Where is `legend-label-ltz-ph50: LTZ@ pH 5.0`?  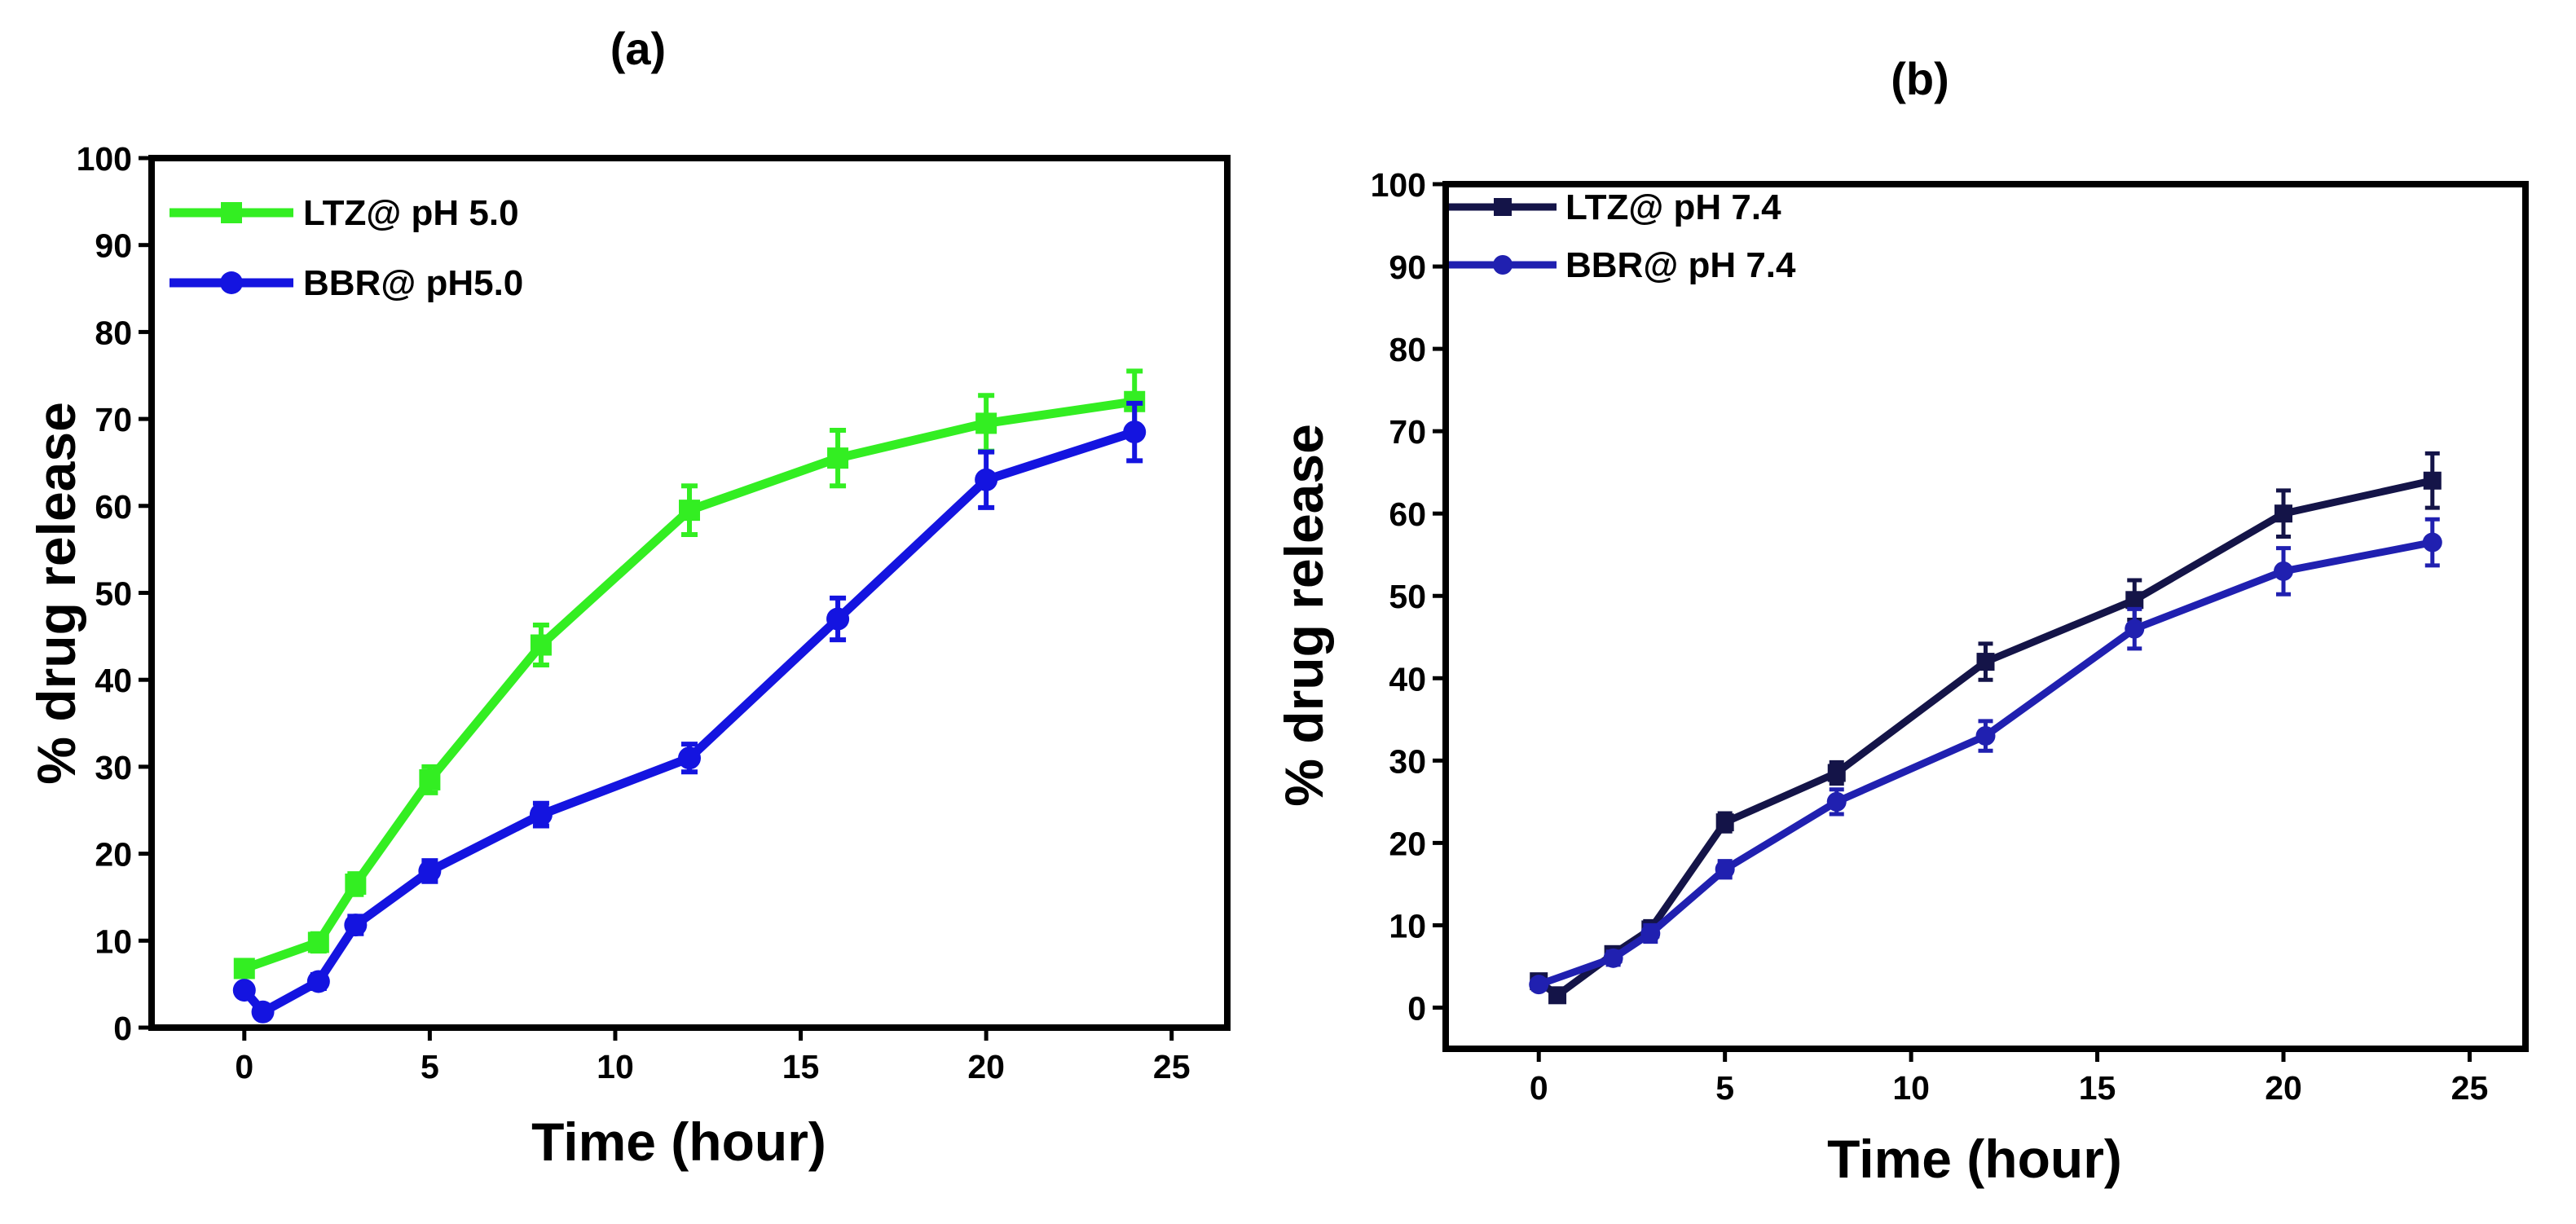
legend-label-ltz-ph50: LTZ@ pH 5.0 is located at coordinates (411, 213).